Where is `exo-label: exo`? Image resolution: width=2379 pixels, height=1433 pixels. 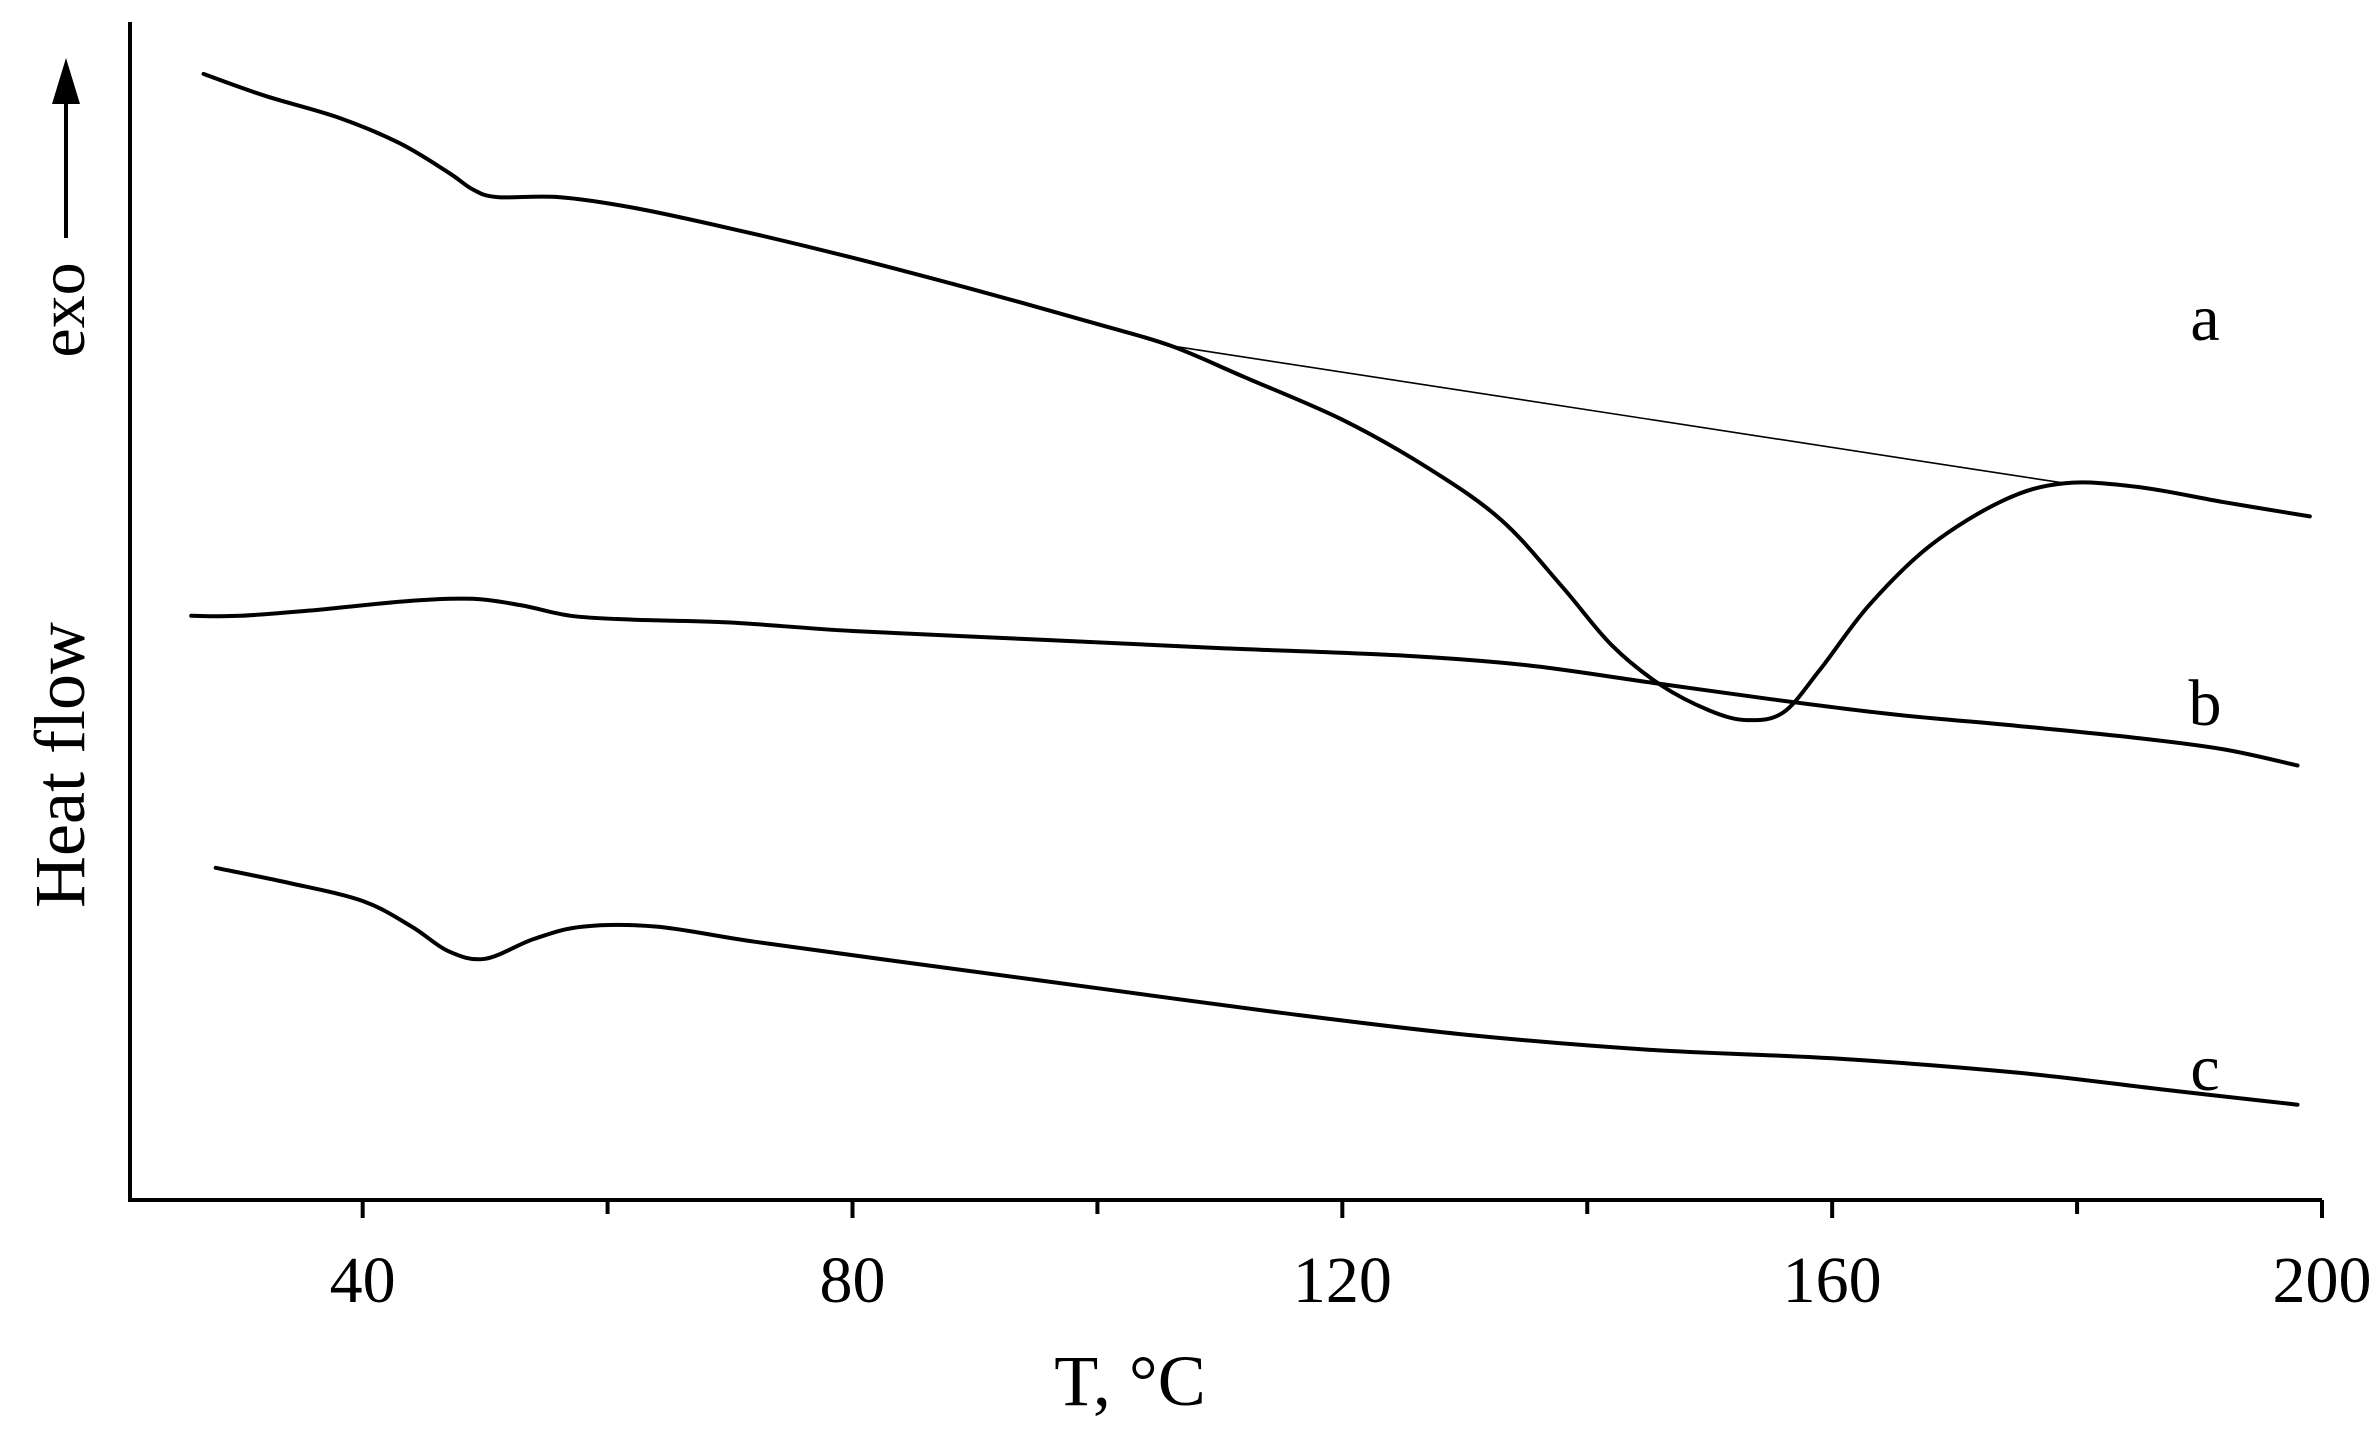 exo-label: exo is located at coordinates (62, 309).